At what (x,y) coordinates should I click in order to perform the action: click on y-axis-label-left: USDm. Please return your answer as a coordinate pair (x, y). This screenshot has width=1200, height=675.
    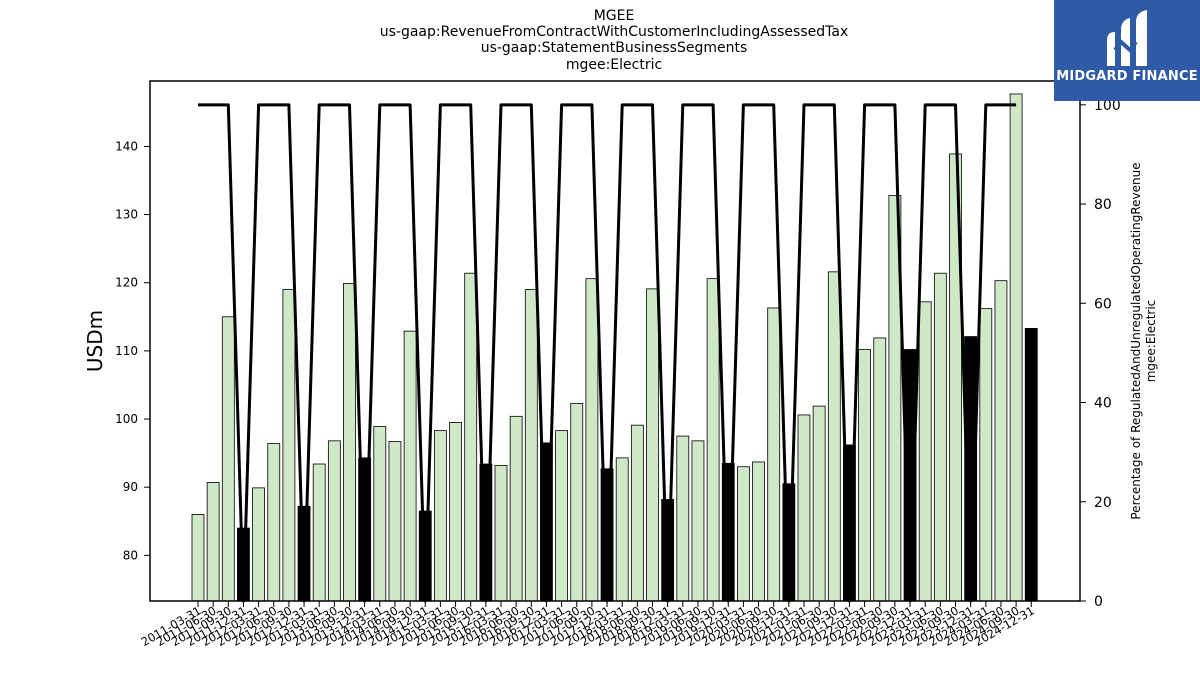
    Looking at the image, I should click on (95, 341).